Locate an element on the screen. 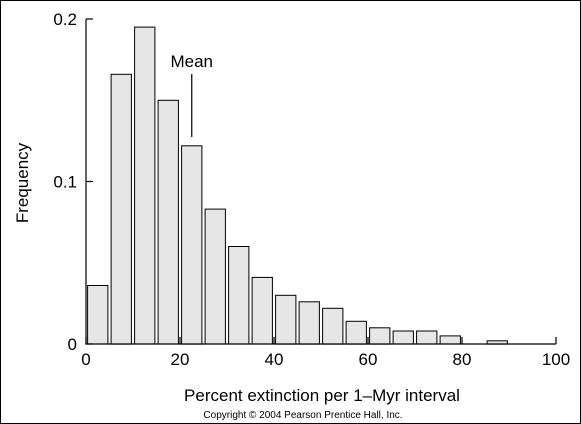 The width and height of the screenshot is (581, 424). x-tick-label: 20 is located at coordinates (180, 359).